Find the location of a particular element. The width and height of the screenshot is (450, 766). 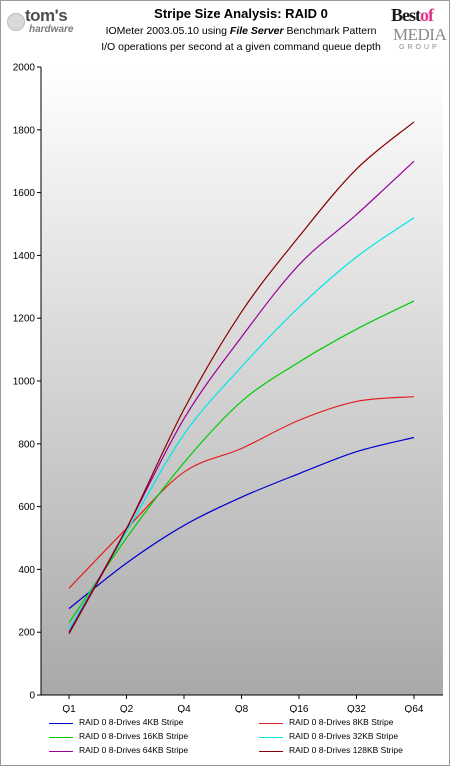

legend-label: RAID 0 8-Drives 16KB Stripe is located at coordinates (134, 736).